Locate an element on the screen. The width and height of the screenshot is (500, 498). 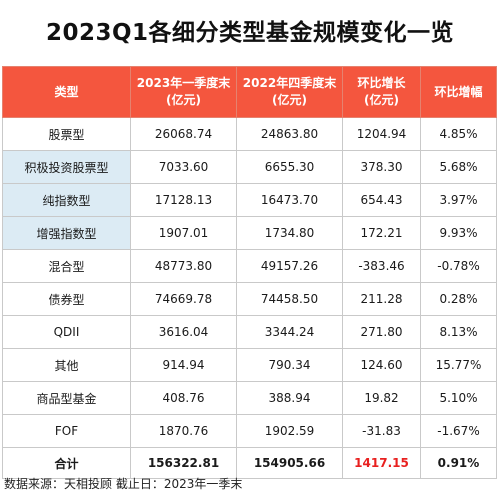
type-cell: 纯指数型 is located at coordinates (66, 200).